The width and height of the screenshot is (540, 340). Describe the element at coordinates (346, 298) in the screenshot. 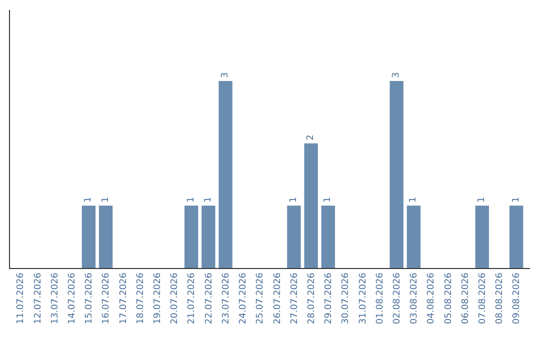

I see `x-tick-label: 30.07.2026` at that location.